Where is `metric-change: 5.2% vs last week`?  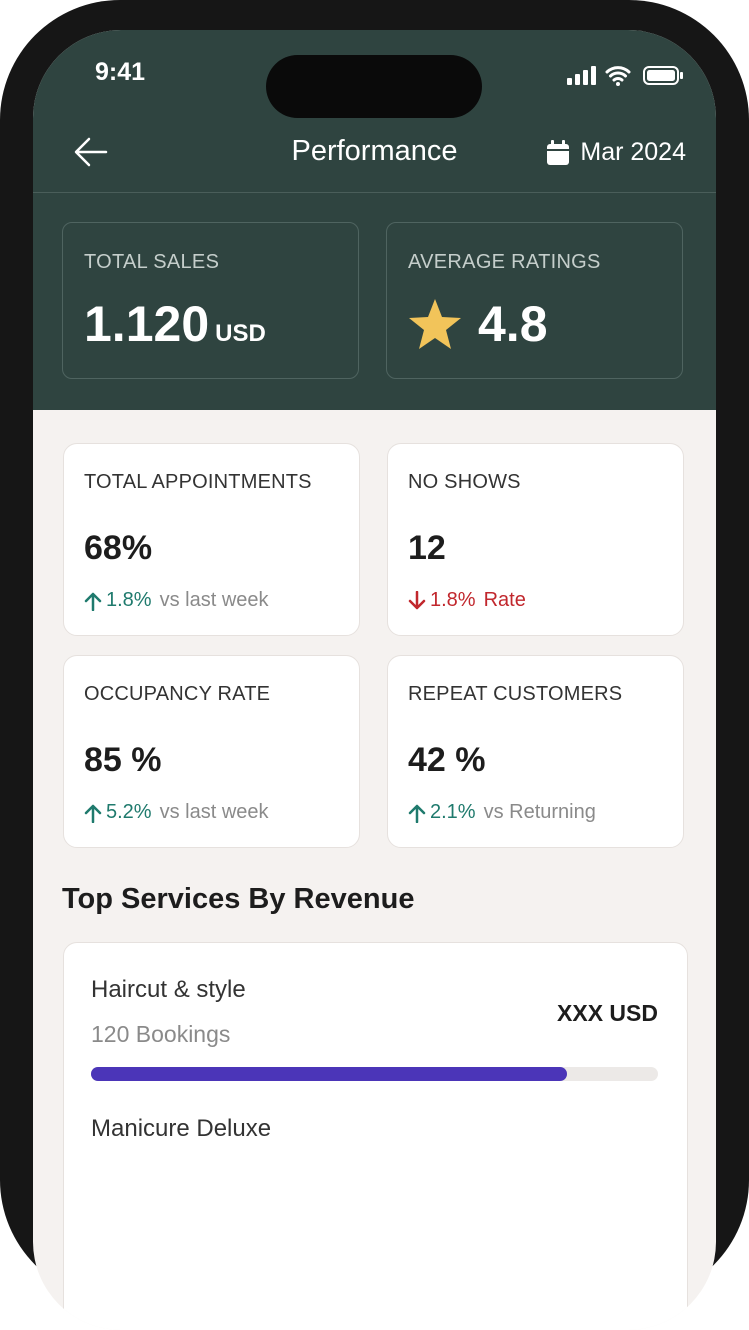 metric-change: 5.2% vs last week is located at coordinates (176, 812).